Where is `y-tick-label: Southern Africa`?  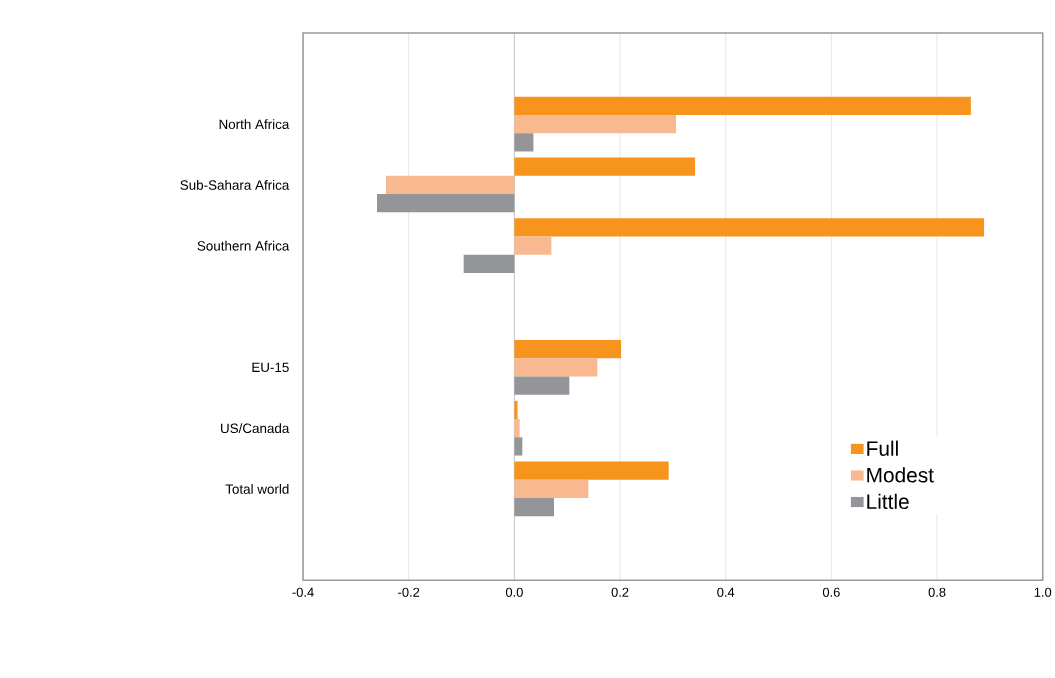 y-tick-label: Southern Africa is located at coordinates (243, 245).